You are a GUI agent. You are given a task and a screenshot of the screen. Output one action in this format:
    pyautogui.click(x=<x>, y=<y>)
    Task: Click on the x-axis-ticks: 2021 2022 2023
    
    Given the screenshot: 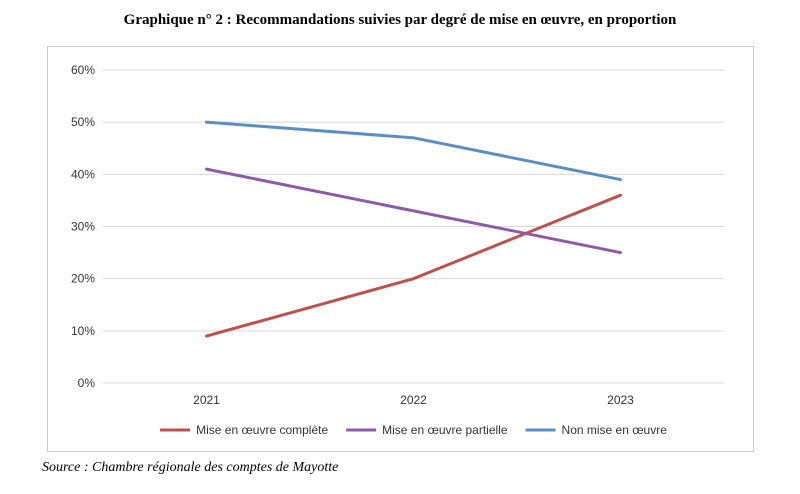 What is the action you would take?
    pyautogui.click(x=413, y=400)
    